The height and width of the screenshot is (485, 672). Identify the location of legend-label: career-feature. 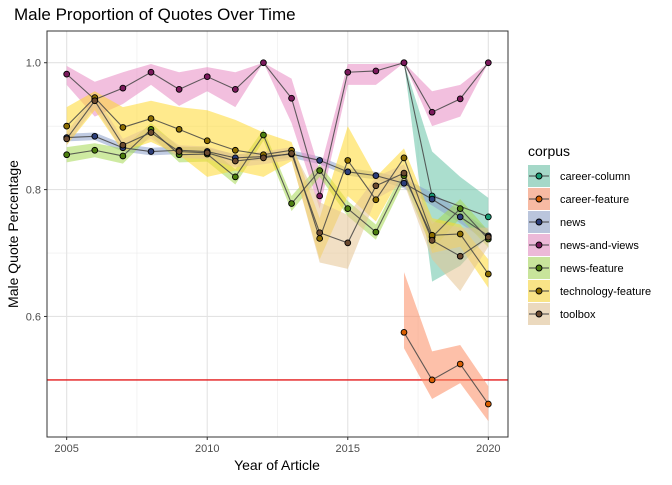
(594, 200).